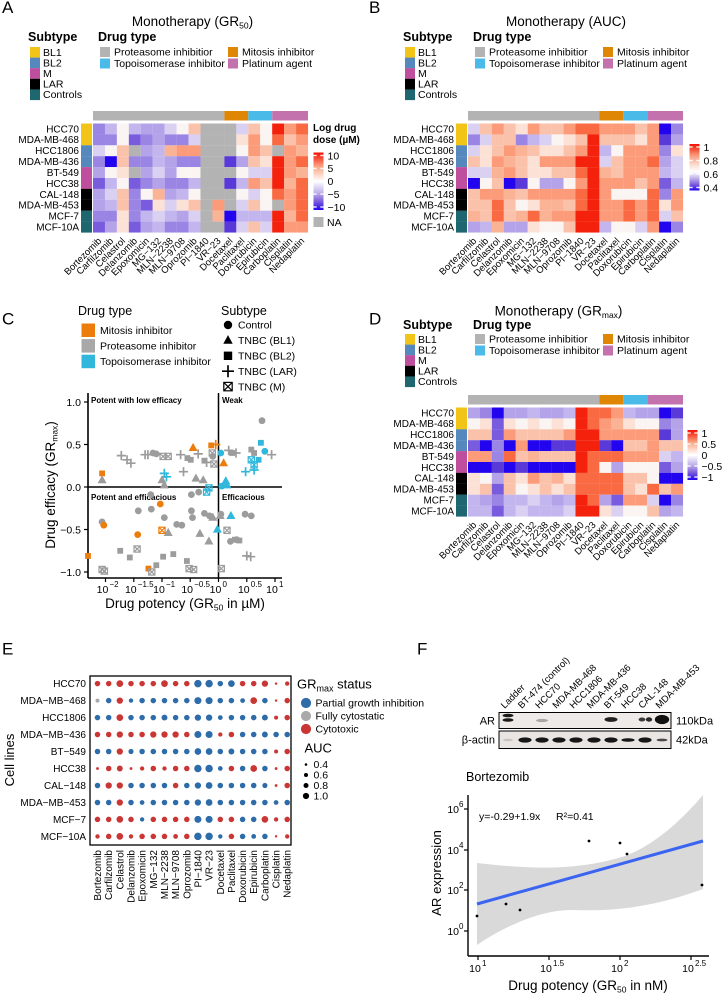  Describe the element at coordinates (255, 326) in the screenshot. I see `svg-text: Control` at that location.